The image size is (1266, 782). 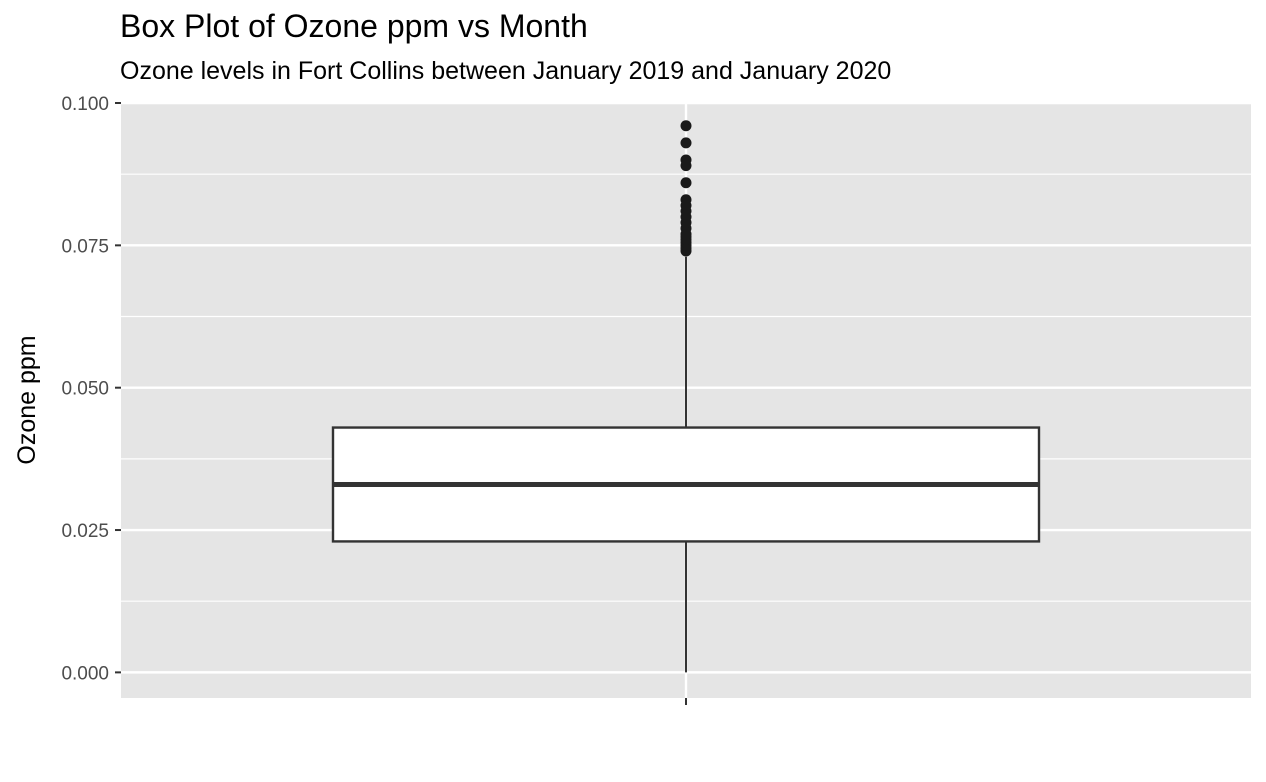 I want to click on y-tick-label: 0.100, so click(x=85, y=104).